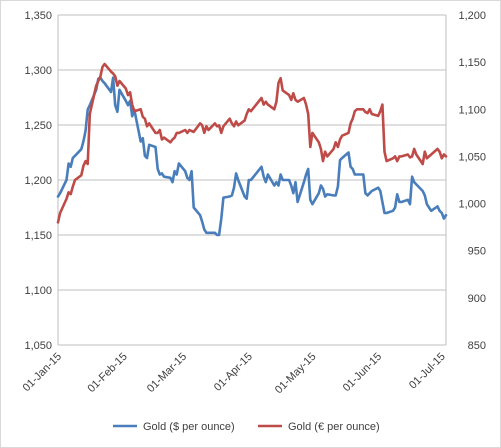 The image size is (501, 448). Describe the element at coordinates (472, 205) in the screenshot. I see `right-tick-label: 1,000` at that location.